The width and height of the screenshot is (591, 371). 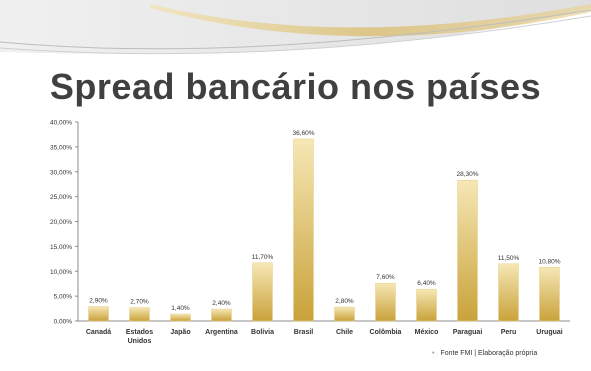 What do you see at coordinates (509, 332) in the screenshot?
I see `x-tick-label: Peru` at bounding box center [509, 332].